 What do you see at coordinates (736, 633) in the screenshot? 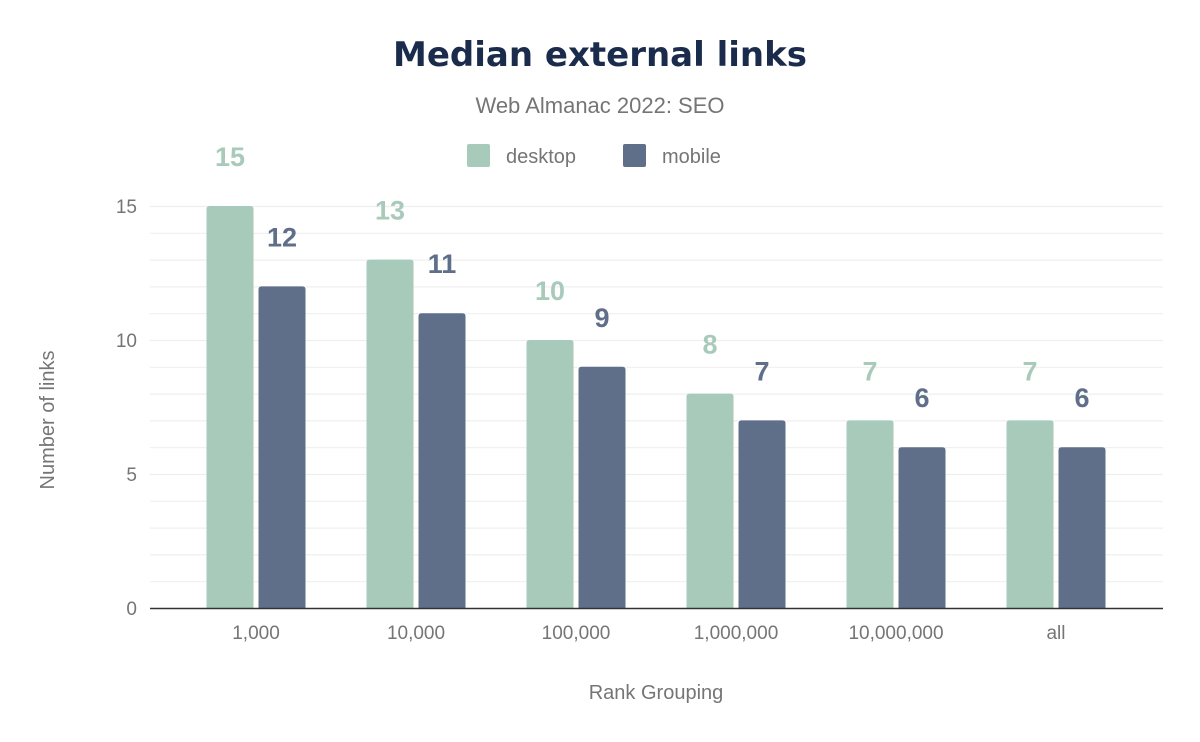
I see `x-tick-label: 1,000,000` at bounding box center [736, 633].